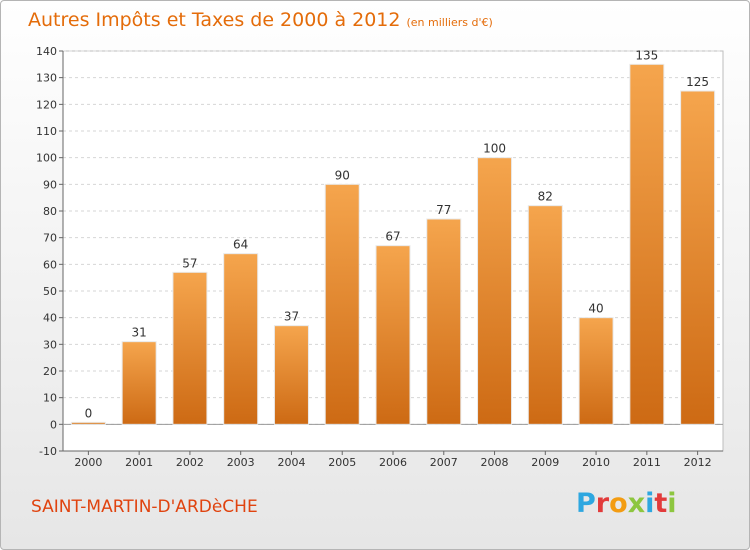 This screenshot has width=750, height=550. I want to click on y-tick-label: 90, so click(50, 184).